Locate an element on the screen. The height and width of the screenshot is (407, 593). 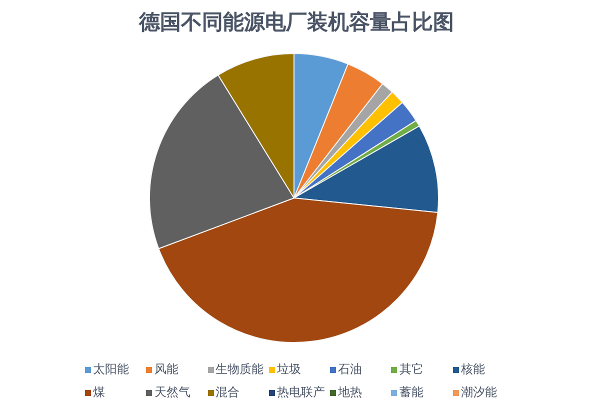
chart-title: 德国不同能源电厂装机容量占比图 is located at coordinates (296, 23).